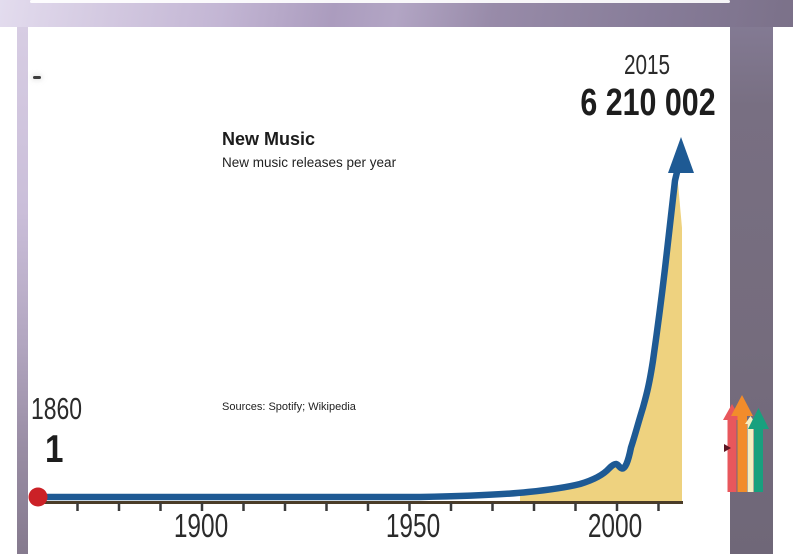 This screenshot has width=793, height=554. I want to click on logo-maroon-wedge, so click(727, 448).